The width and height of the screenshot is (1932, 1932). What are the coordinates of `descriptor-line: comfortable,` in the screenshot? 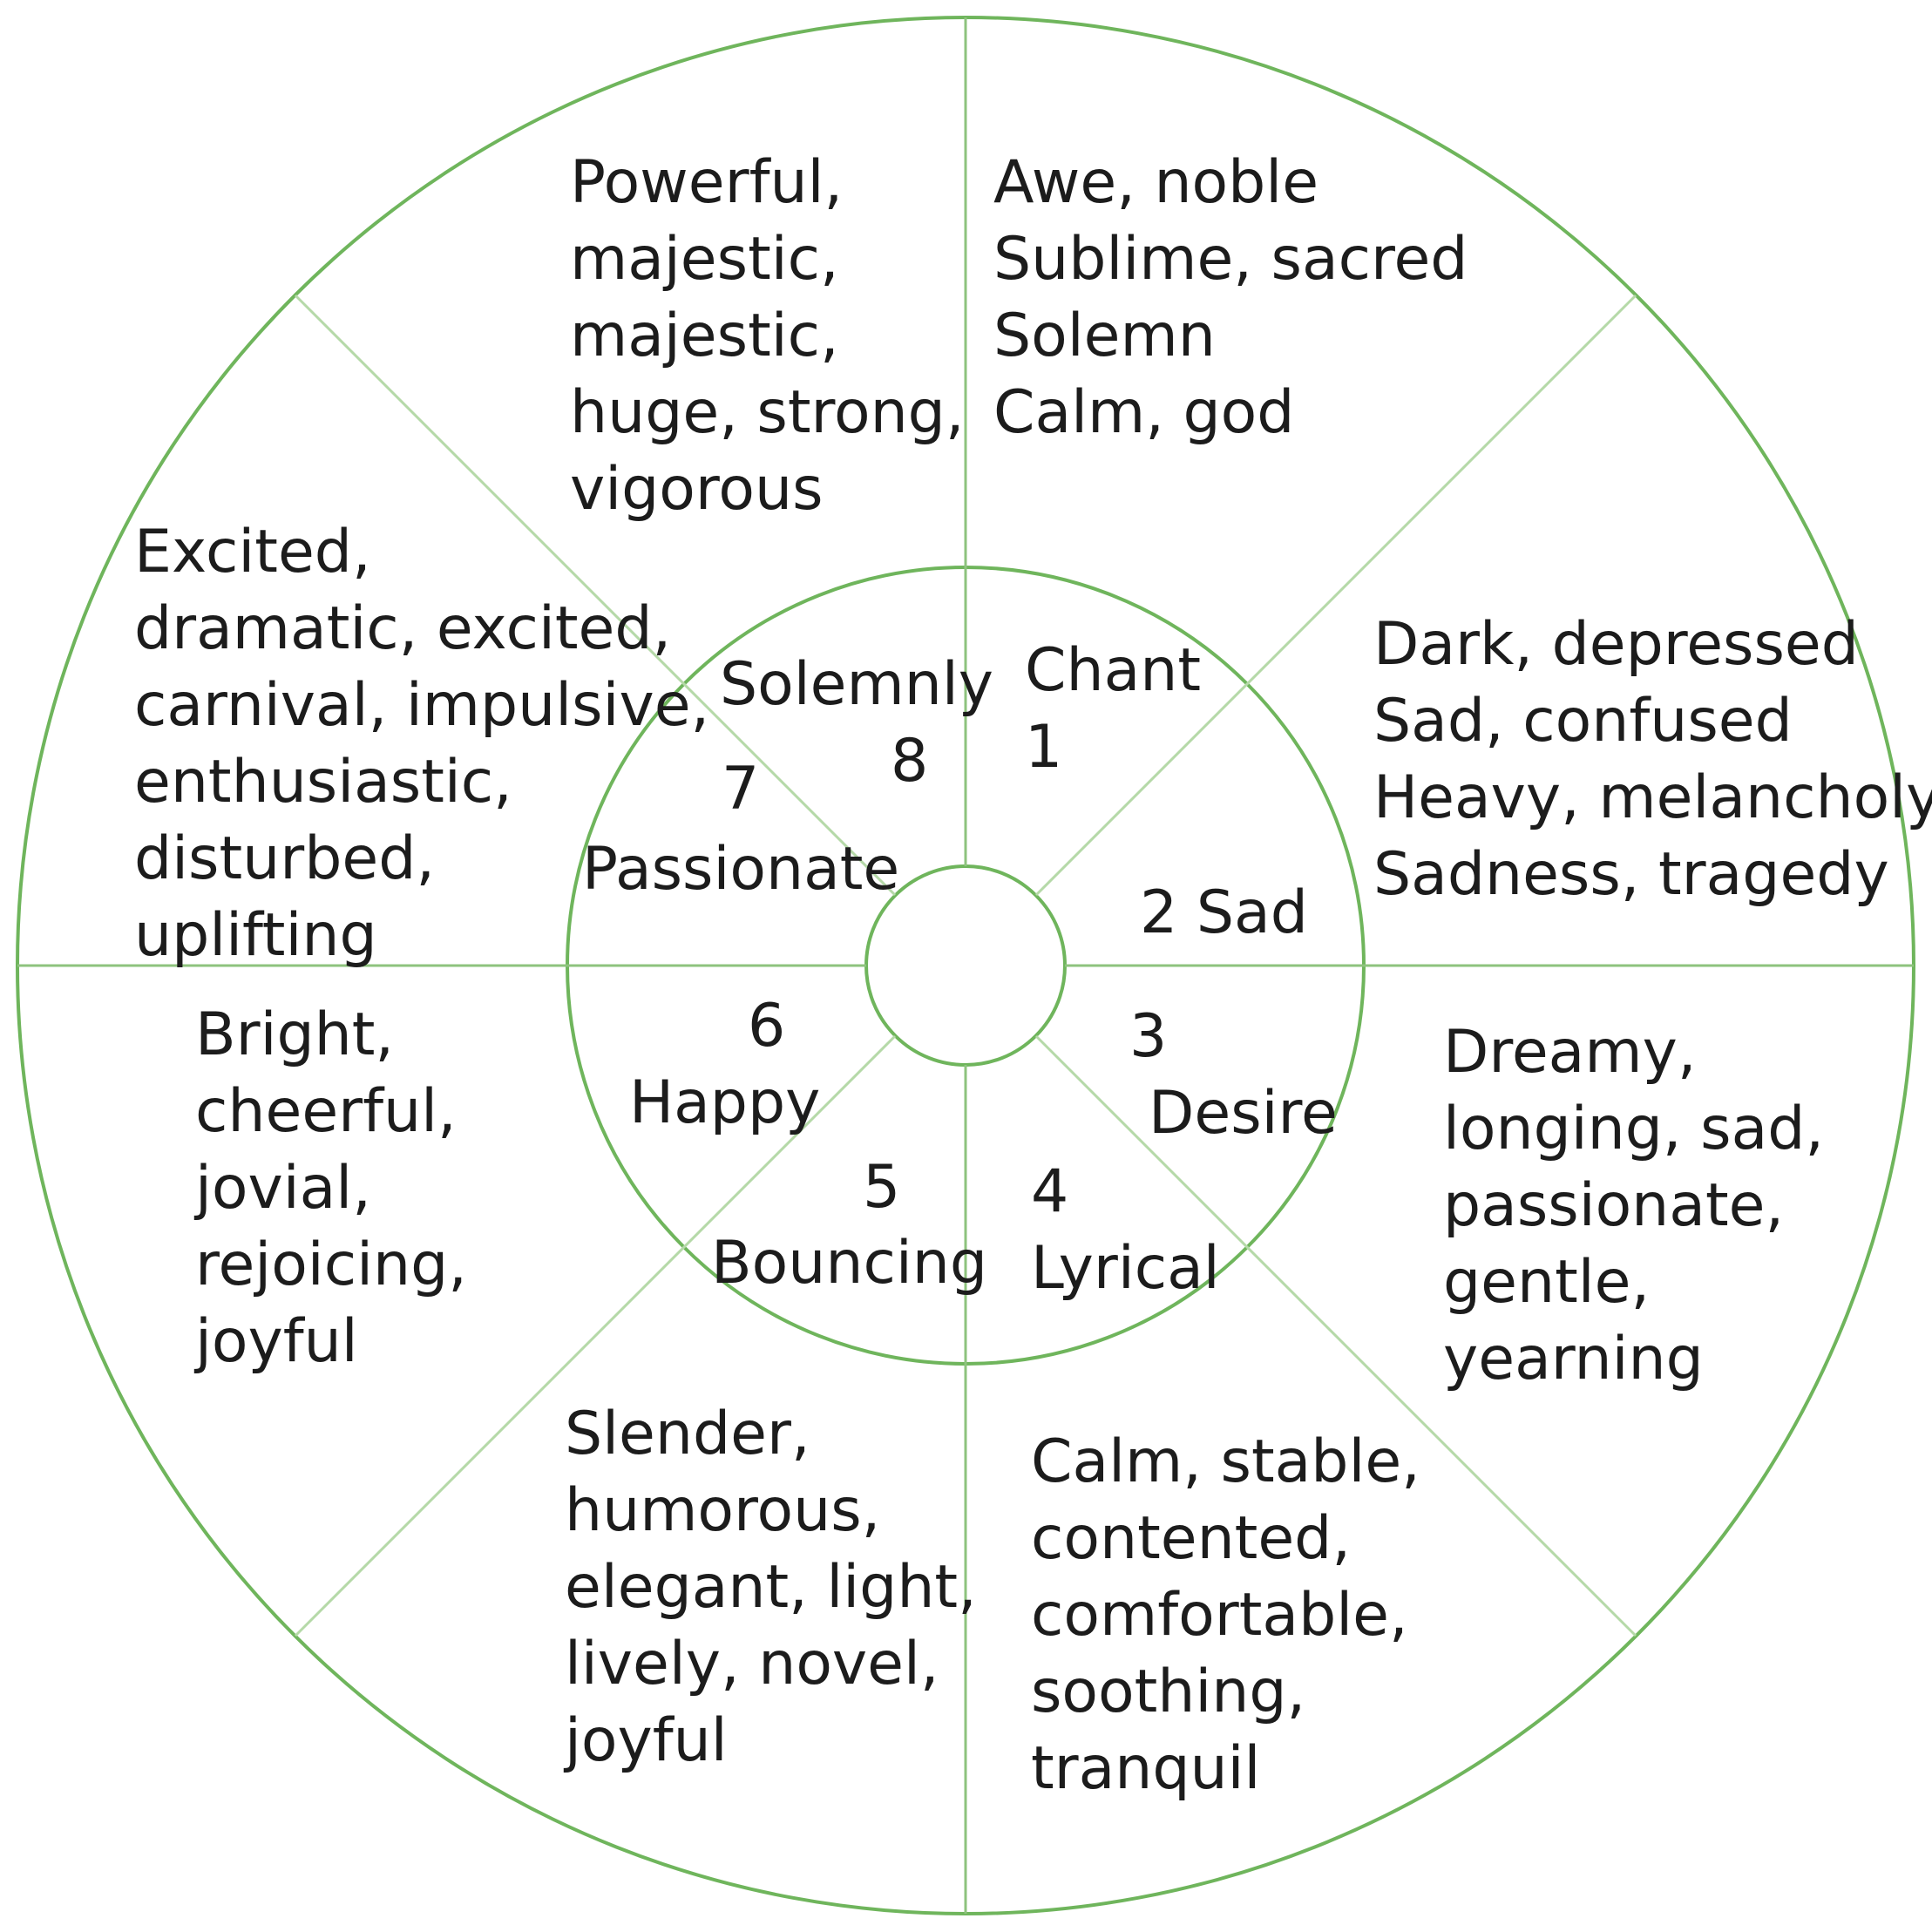 It's located at (1220, 1616).